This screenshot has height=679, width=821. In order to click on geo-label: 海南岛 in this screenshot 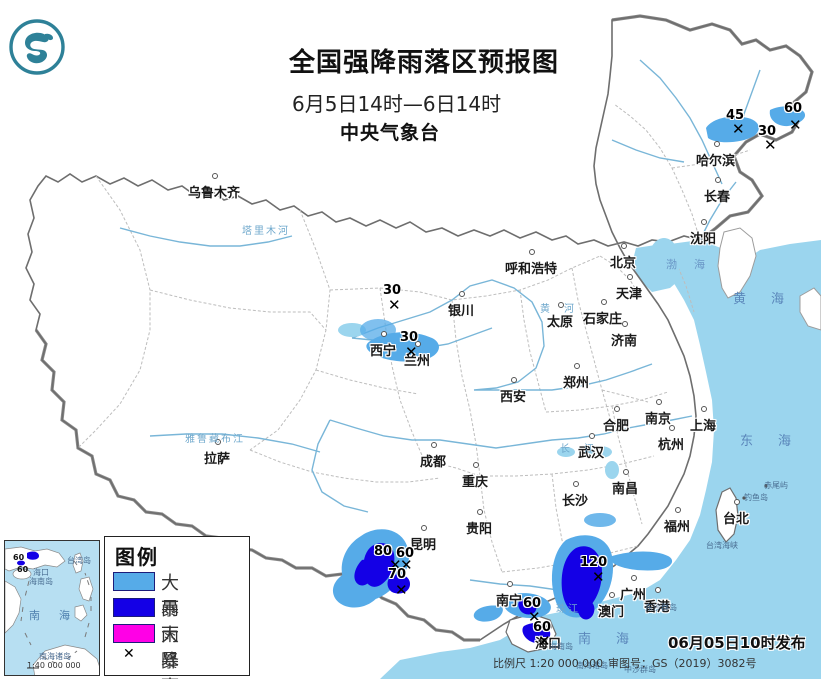, I will do `click(561, 646)`.